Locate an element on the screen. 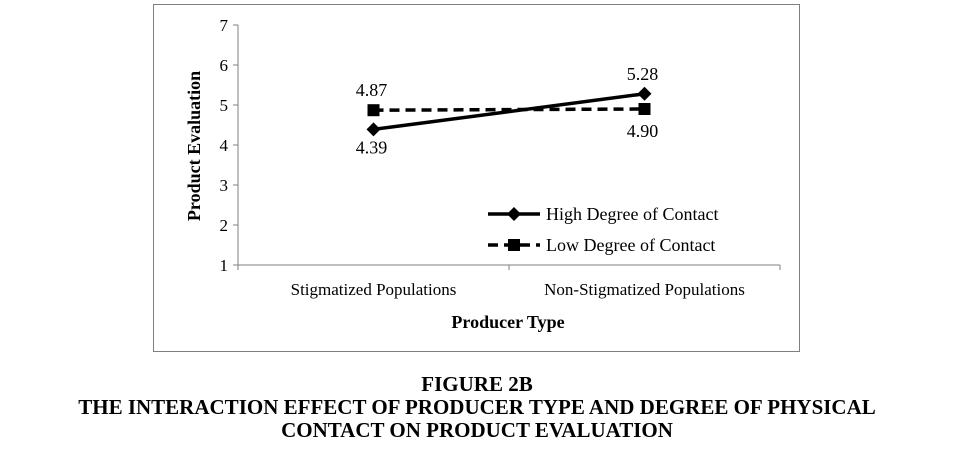  y-tick-label: 7 is located at coordinates (224, 25).